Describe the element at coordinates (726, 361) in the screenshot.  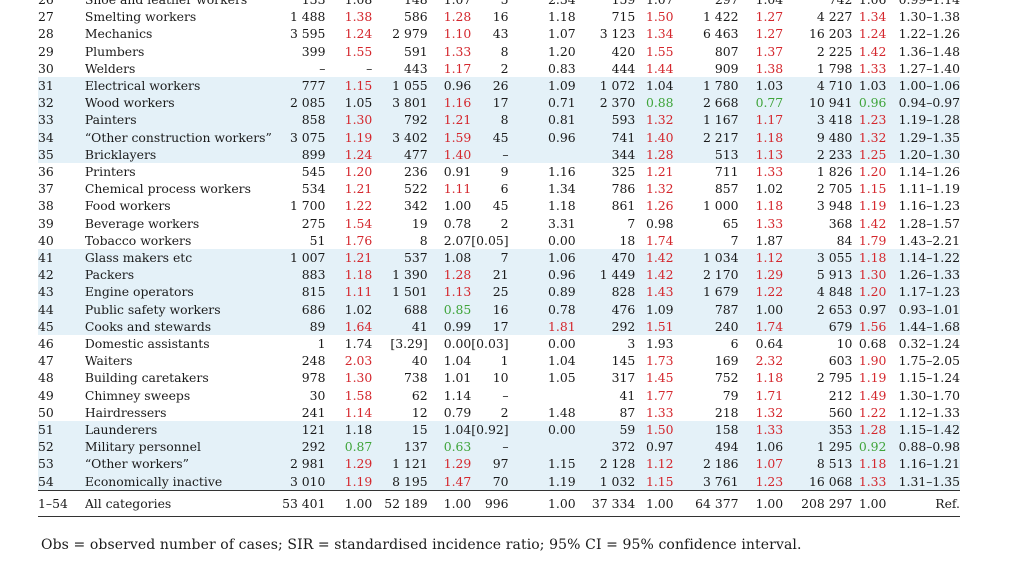
I see `obs-5-cell: 169` at that location.